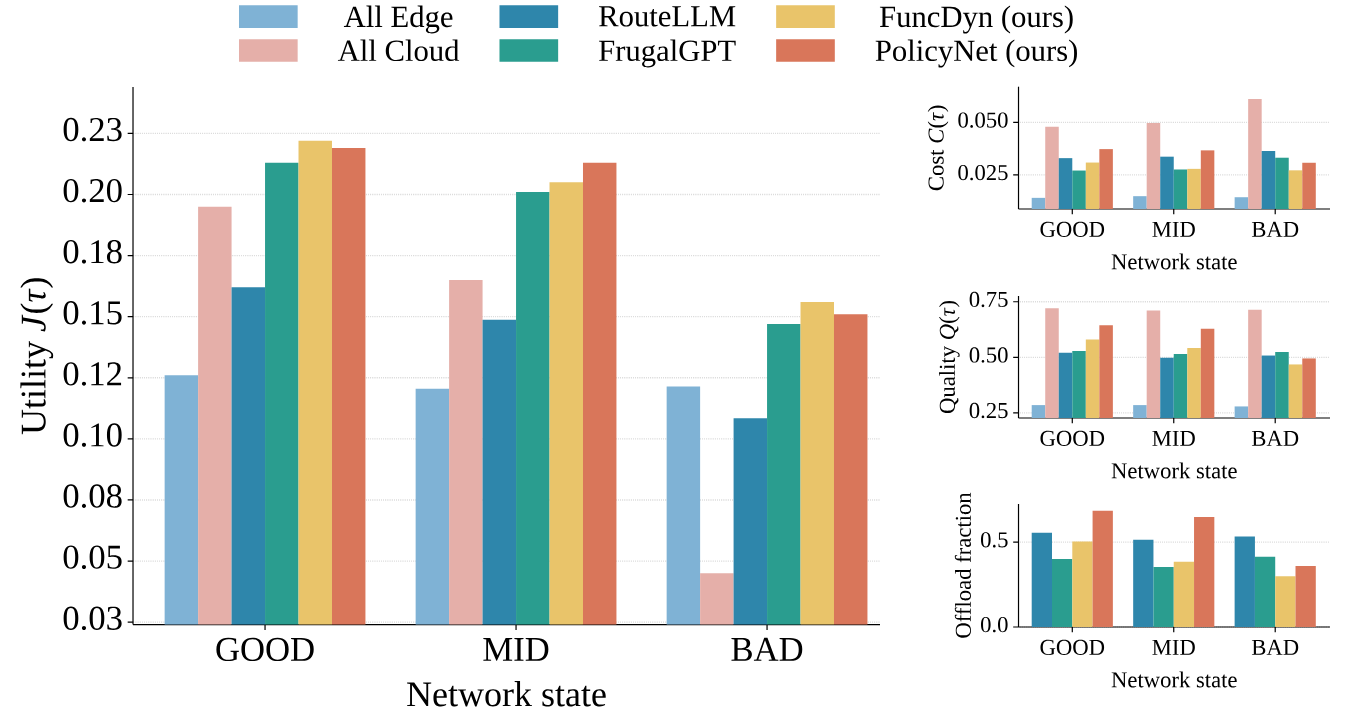  What do you see at coordinates (983, 172) in the screenshot?
I see `y-tick-label: 0.025` at bounding box center [983, 172].